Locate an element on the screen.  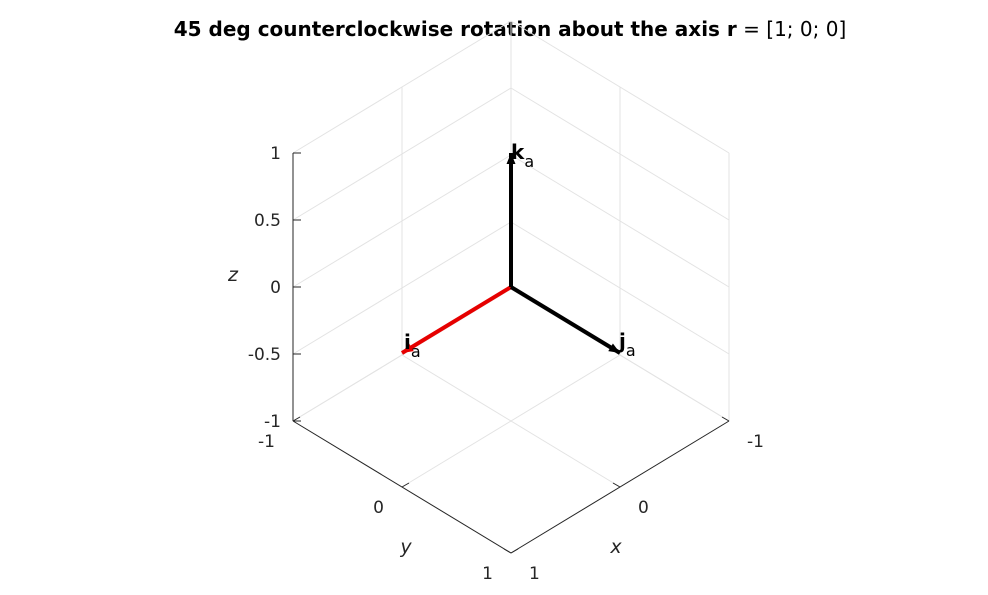
z-tick-label: 0 is located at coordinates (275, 288).